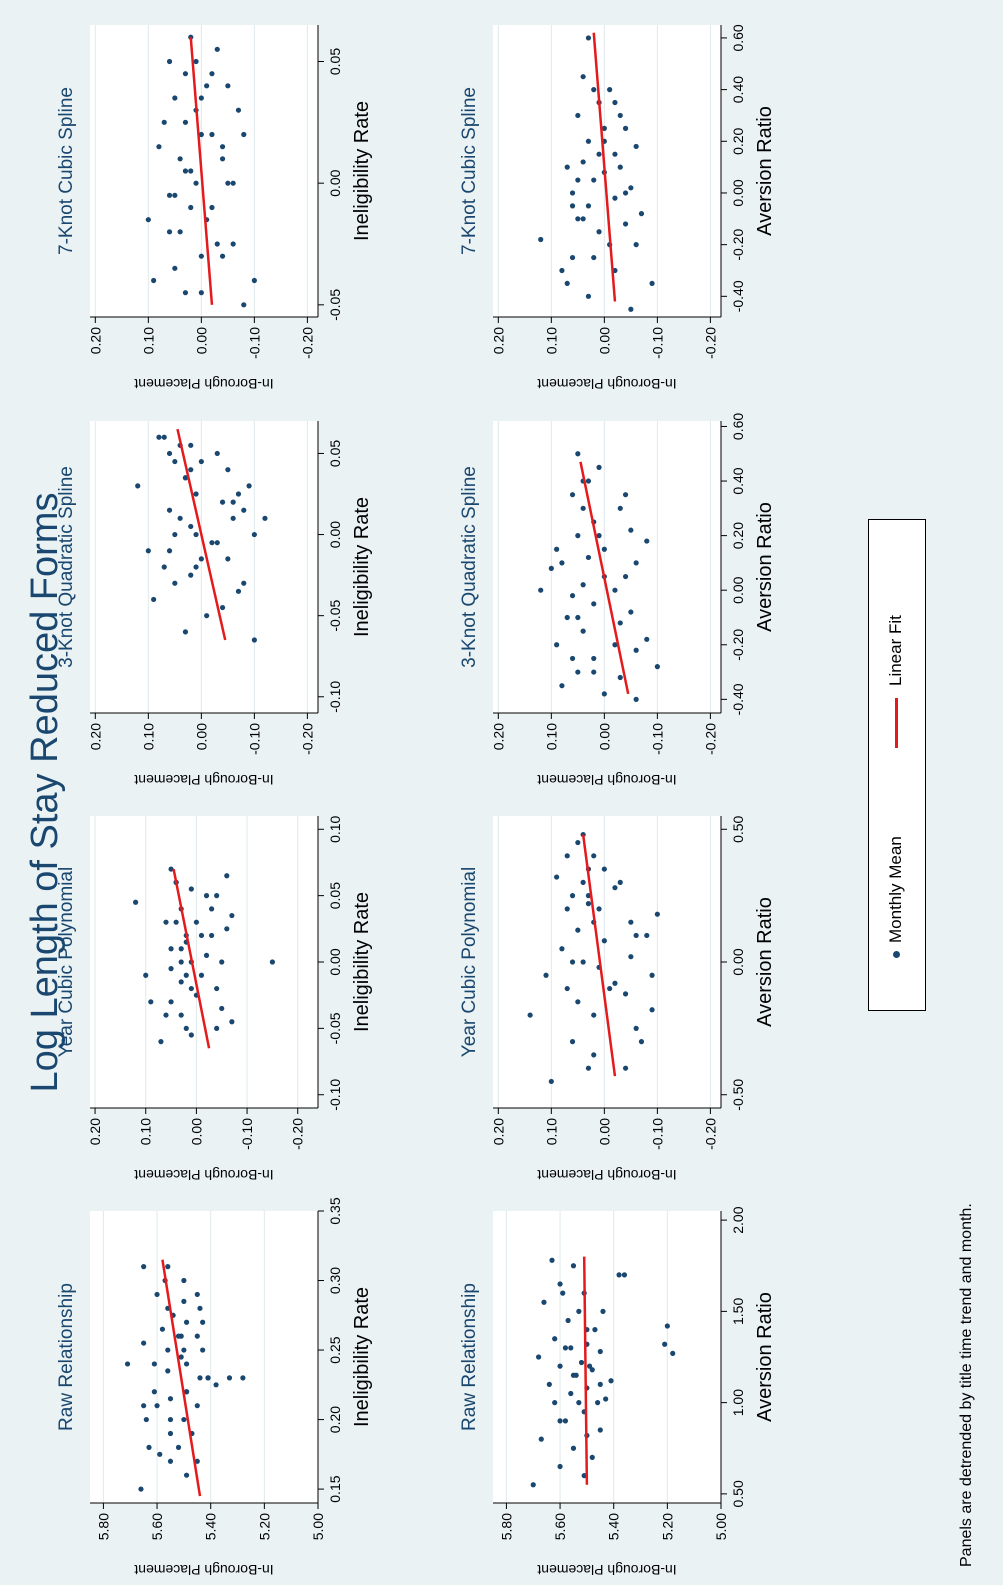 This screenshot has width=1003, height=1585. I want to click on x-tick-label: 0.15, so click(335, 1488).